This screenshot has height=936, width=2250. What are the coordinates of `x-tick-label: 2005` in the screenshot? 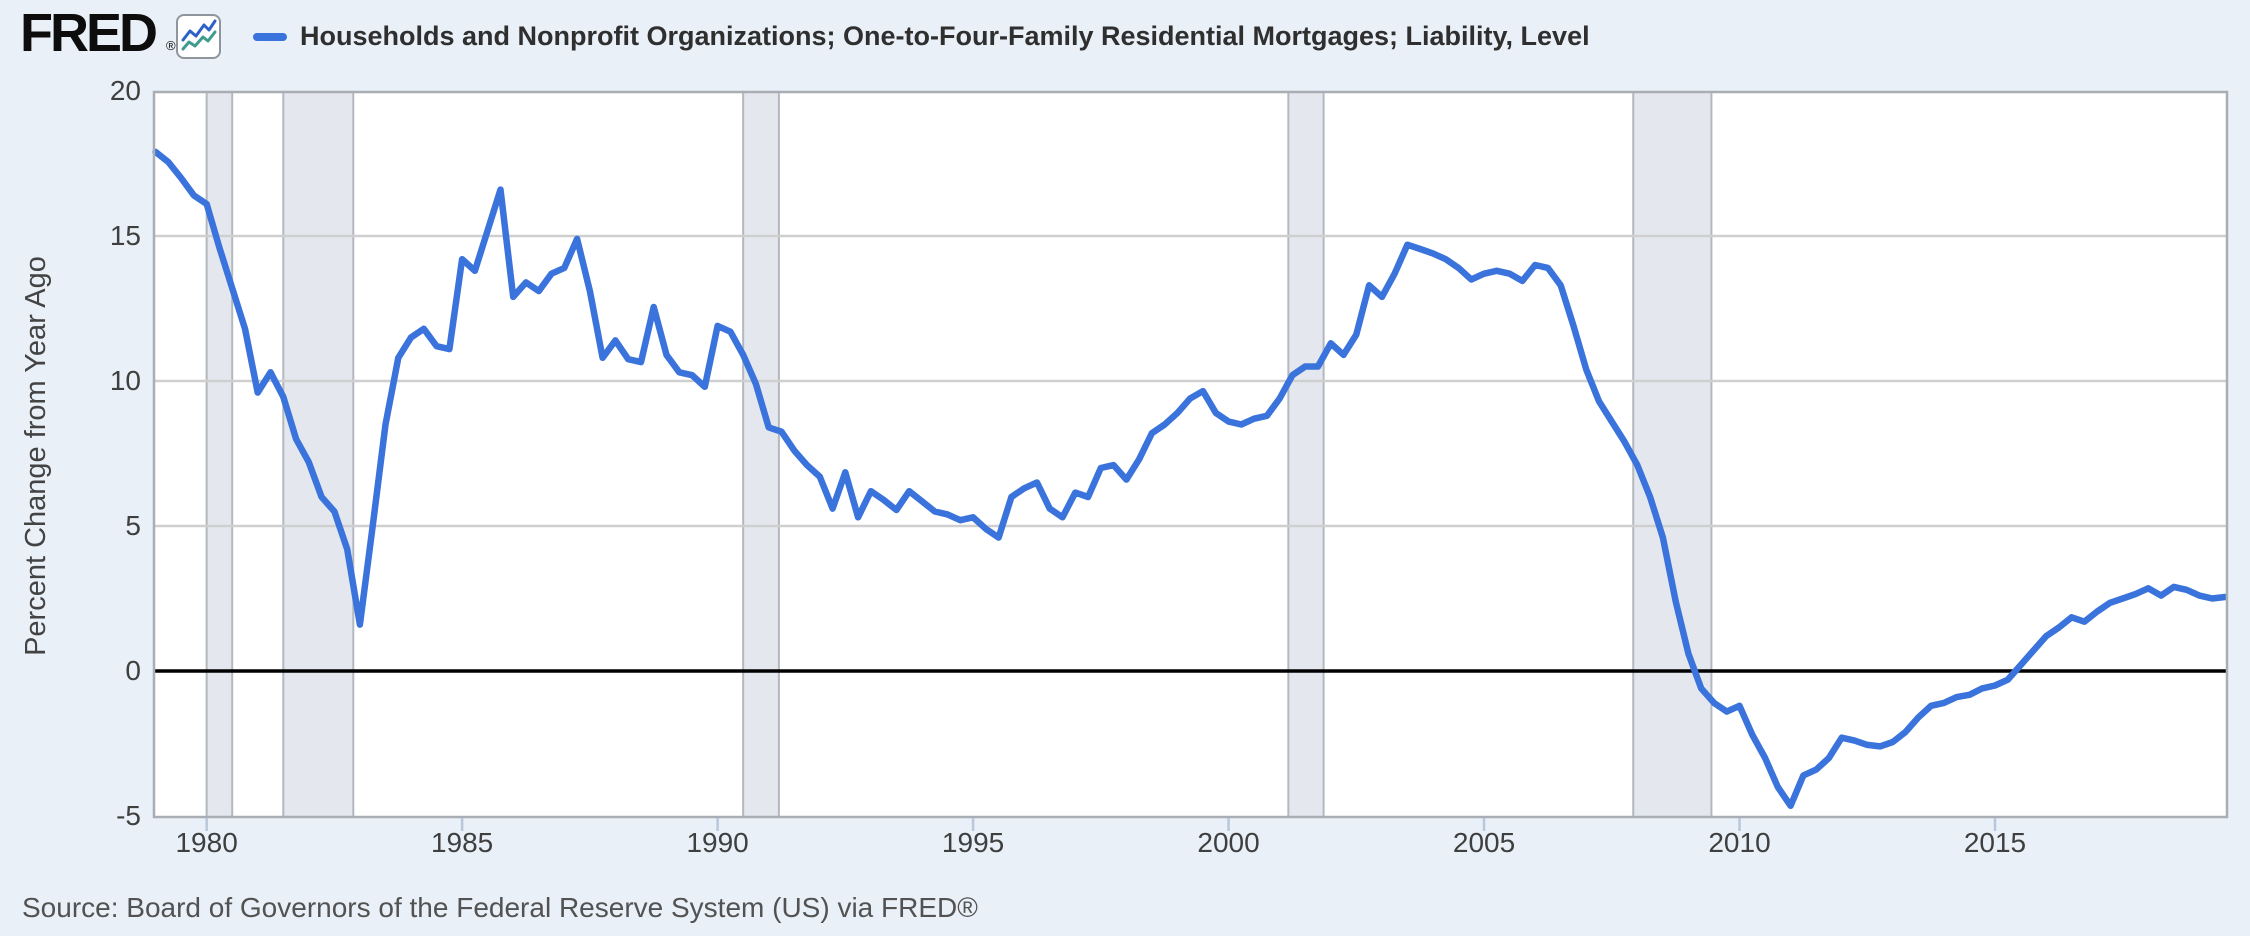 It's located at (1484, 842).